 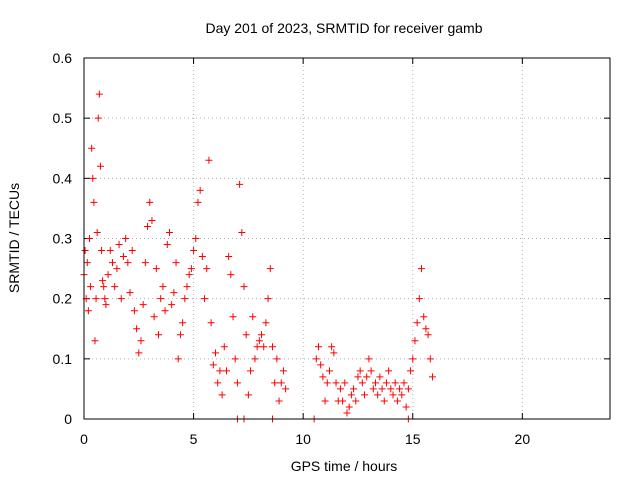 What do you see at coordinates (194, 439) in the screenshot?
I see `x-tick-label: 5` at bounding box center [194, 439].